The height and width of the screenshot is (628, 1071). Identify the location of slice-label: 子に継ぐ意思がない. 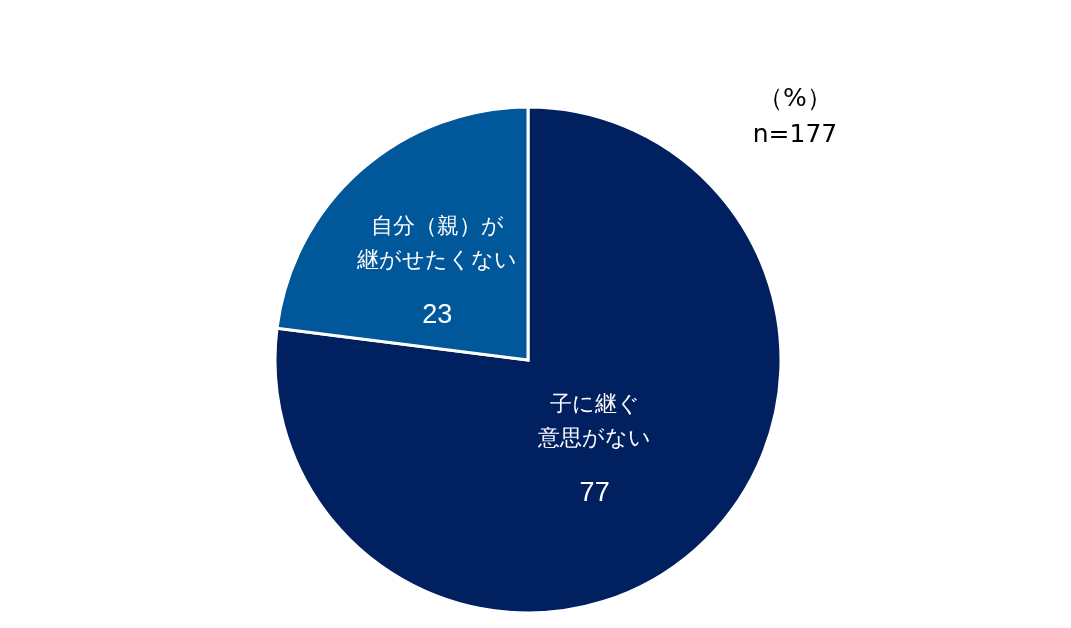
(594, 421).